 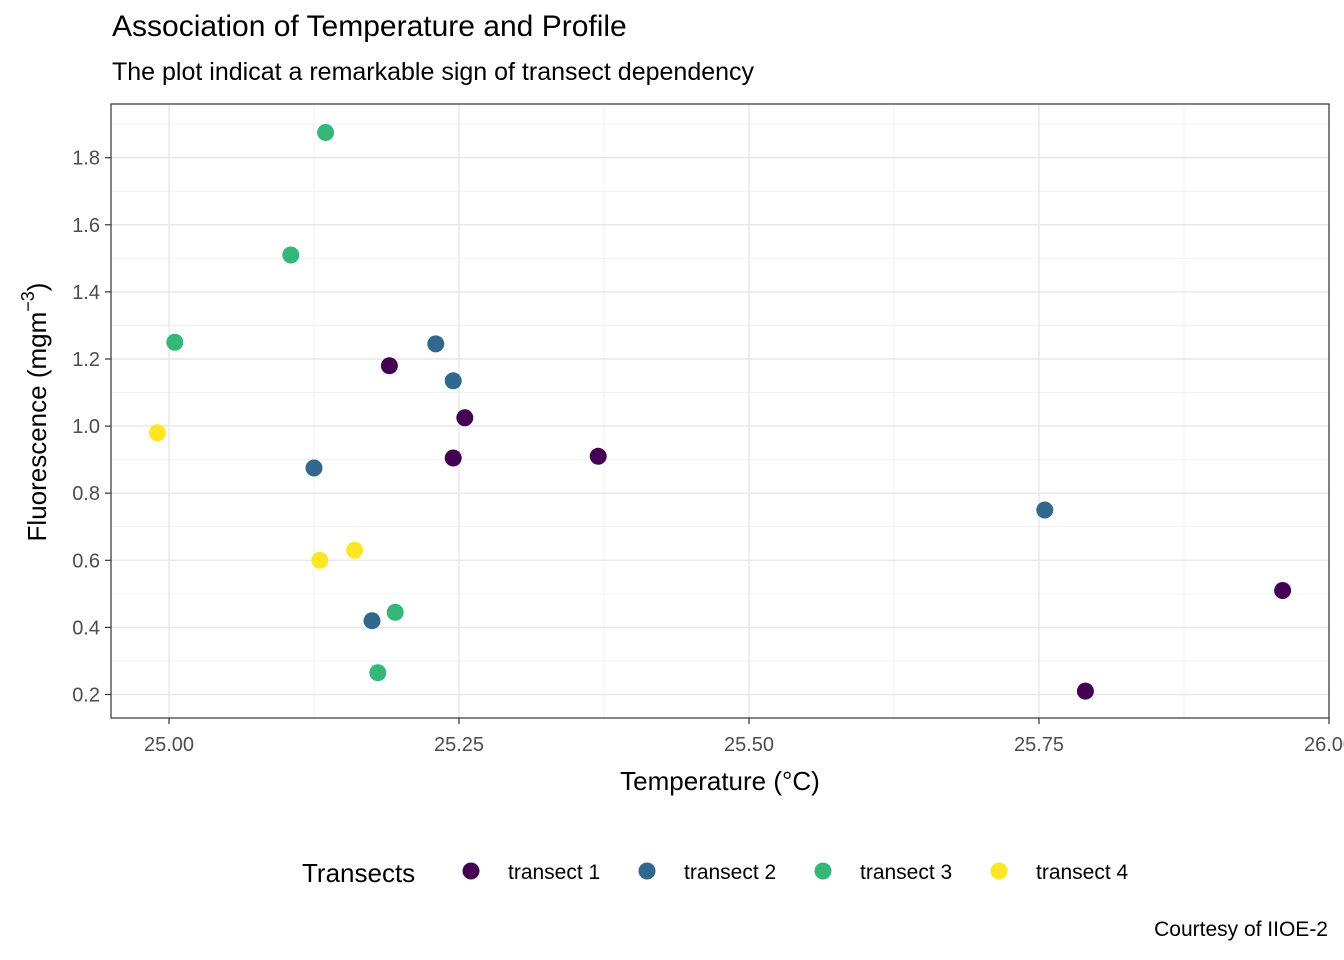 What do you see at coordinates (720, 781) in the screenshot?
I see `x-axis-title: Temperature (°C)` at bounding box center [720, 781].